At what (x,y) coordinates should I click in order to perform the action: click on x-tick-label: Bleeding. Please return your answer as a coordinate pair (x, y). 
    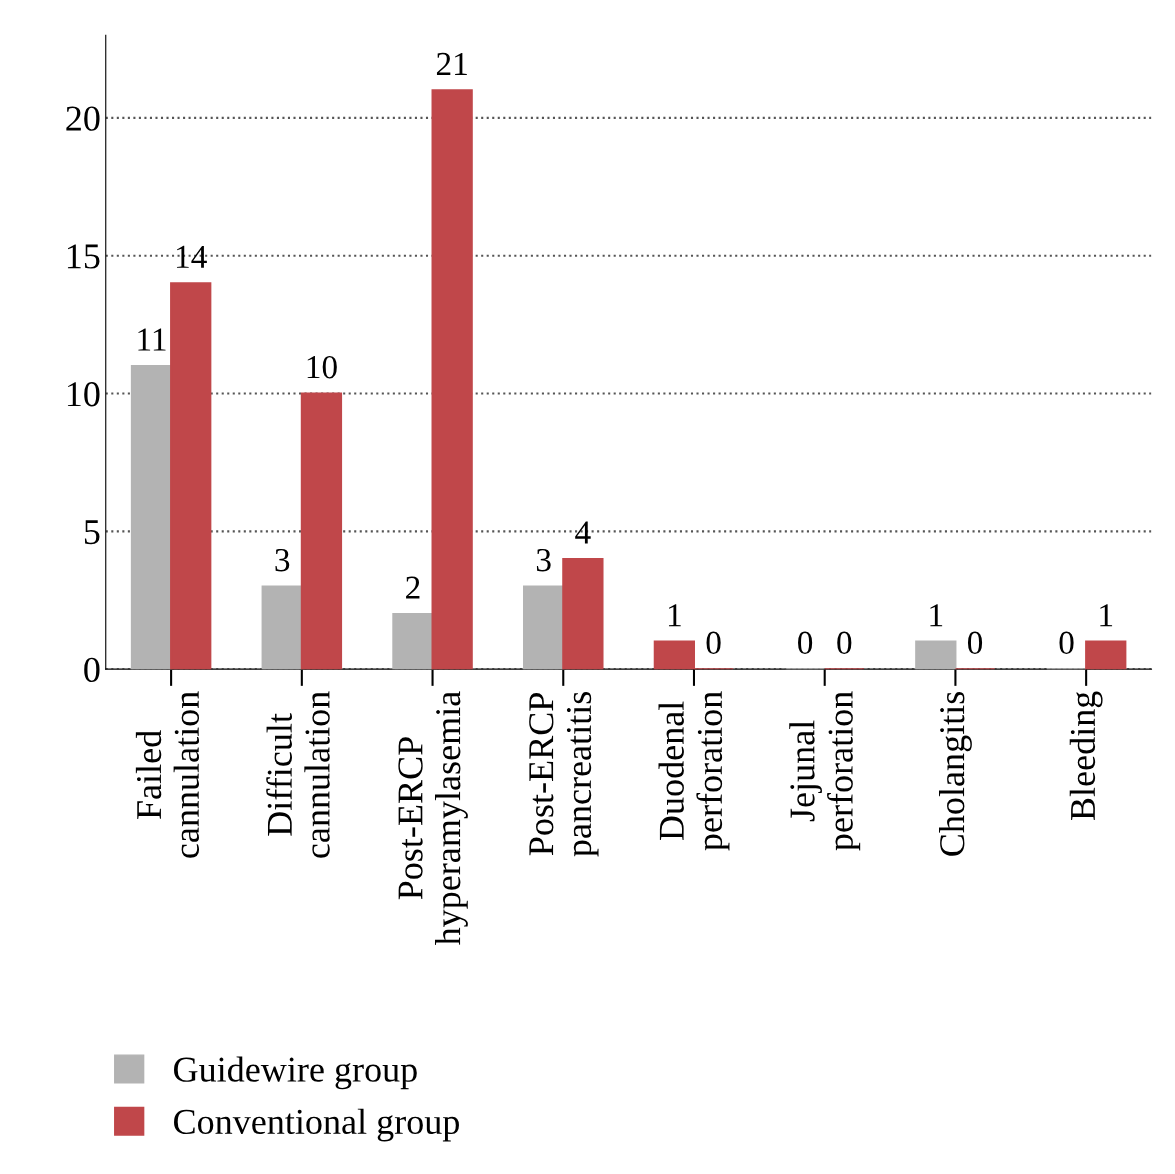
    Looking at the image, I should click on (1086, 756).